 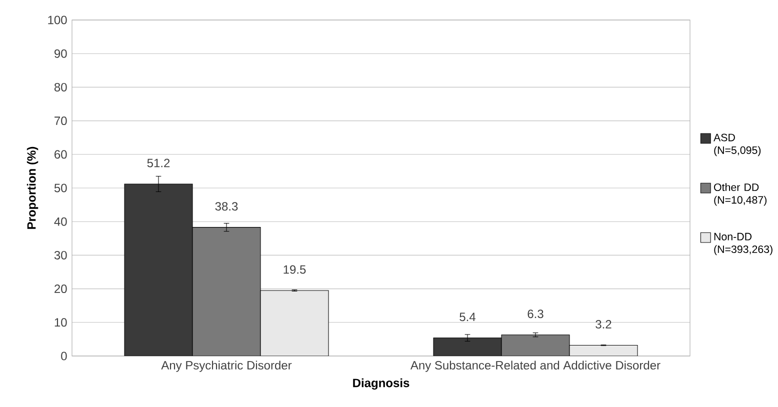 I want to click on x-tick-label: Any Psychiatric Disorder, so click(x=226, y=366).